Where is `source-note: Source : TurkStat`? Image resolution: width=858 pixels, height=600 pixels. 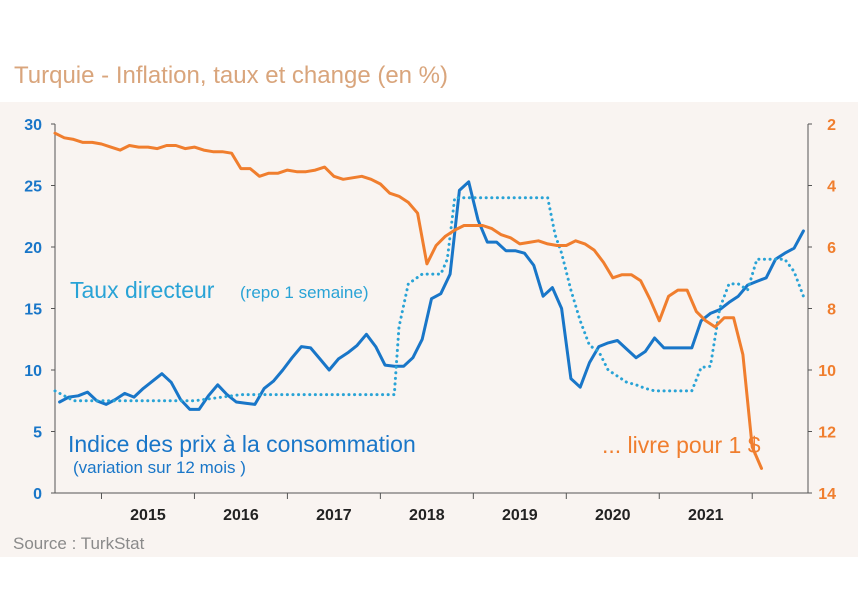 source-note: Source : TurkStat is located at coordinates (79, 543).